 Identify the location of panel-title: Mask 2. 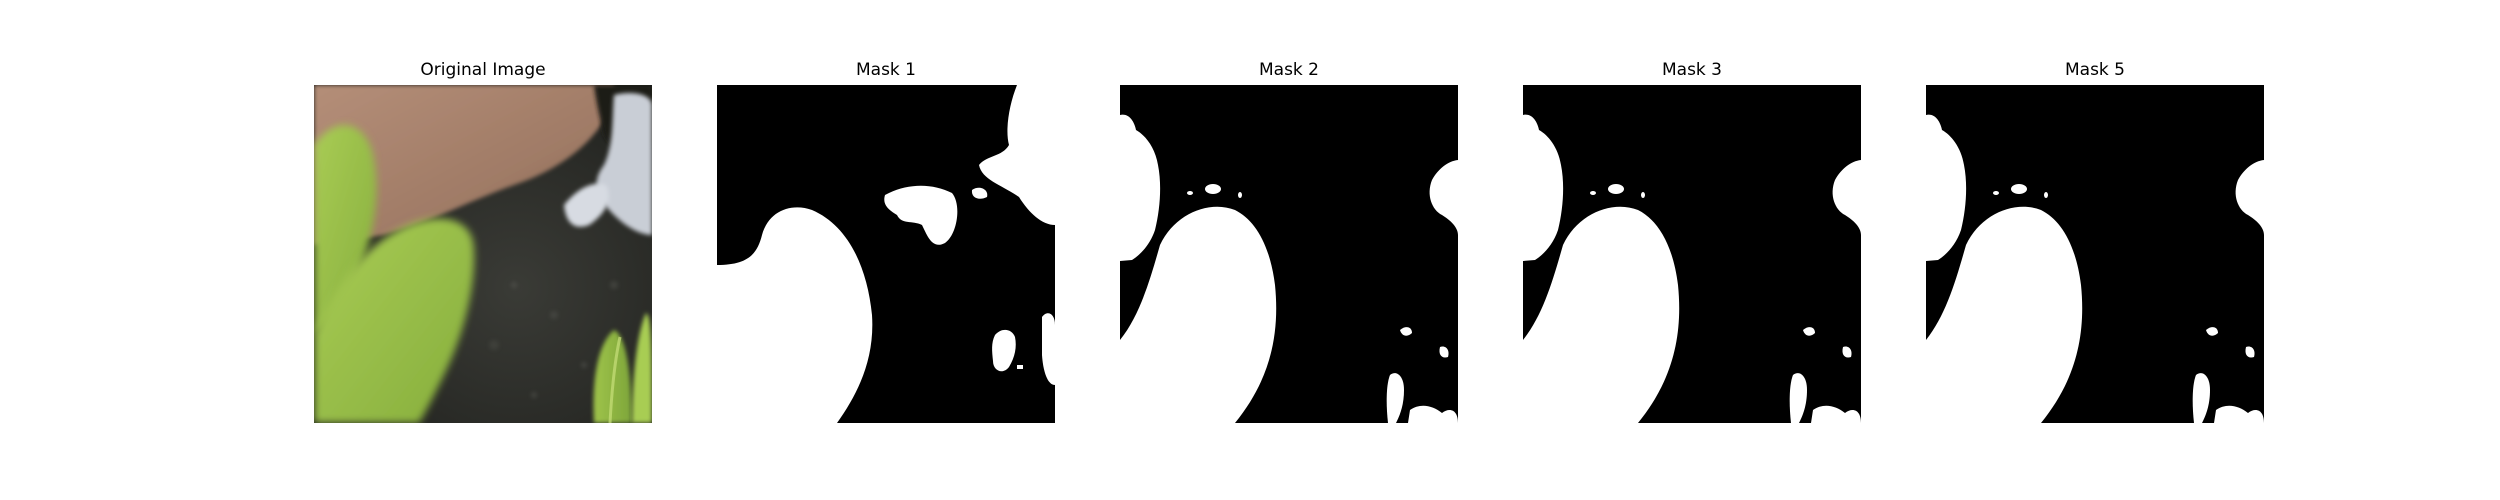
(1288, 70).